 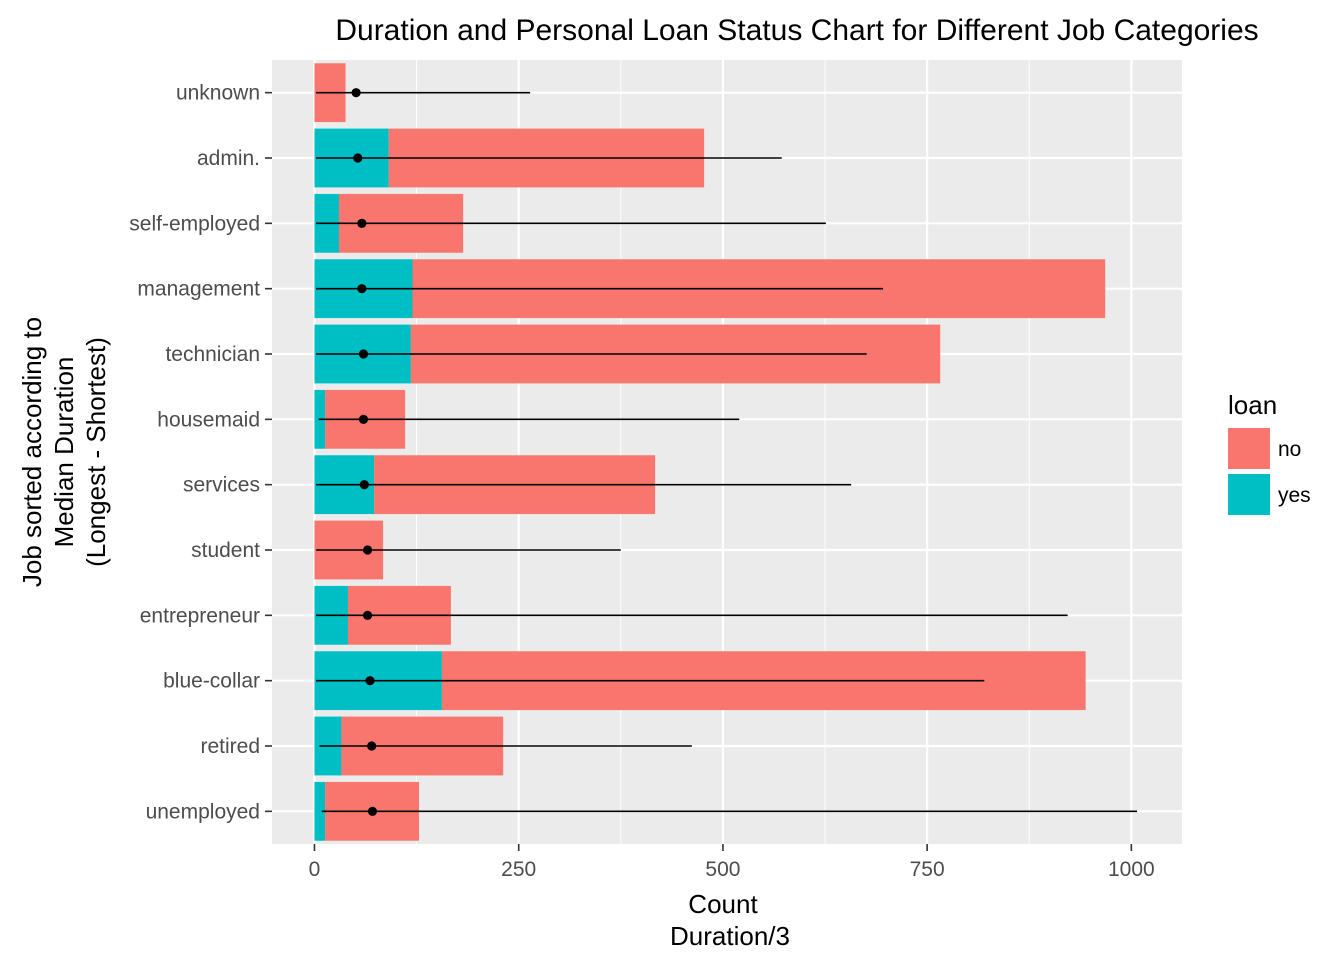 What do you see at coordinates (194, 223) in the screenshot?
I see `y-tick-label-self-employed: self-employed` at bounding box center [194, 223].